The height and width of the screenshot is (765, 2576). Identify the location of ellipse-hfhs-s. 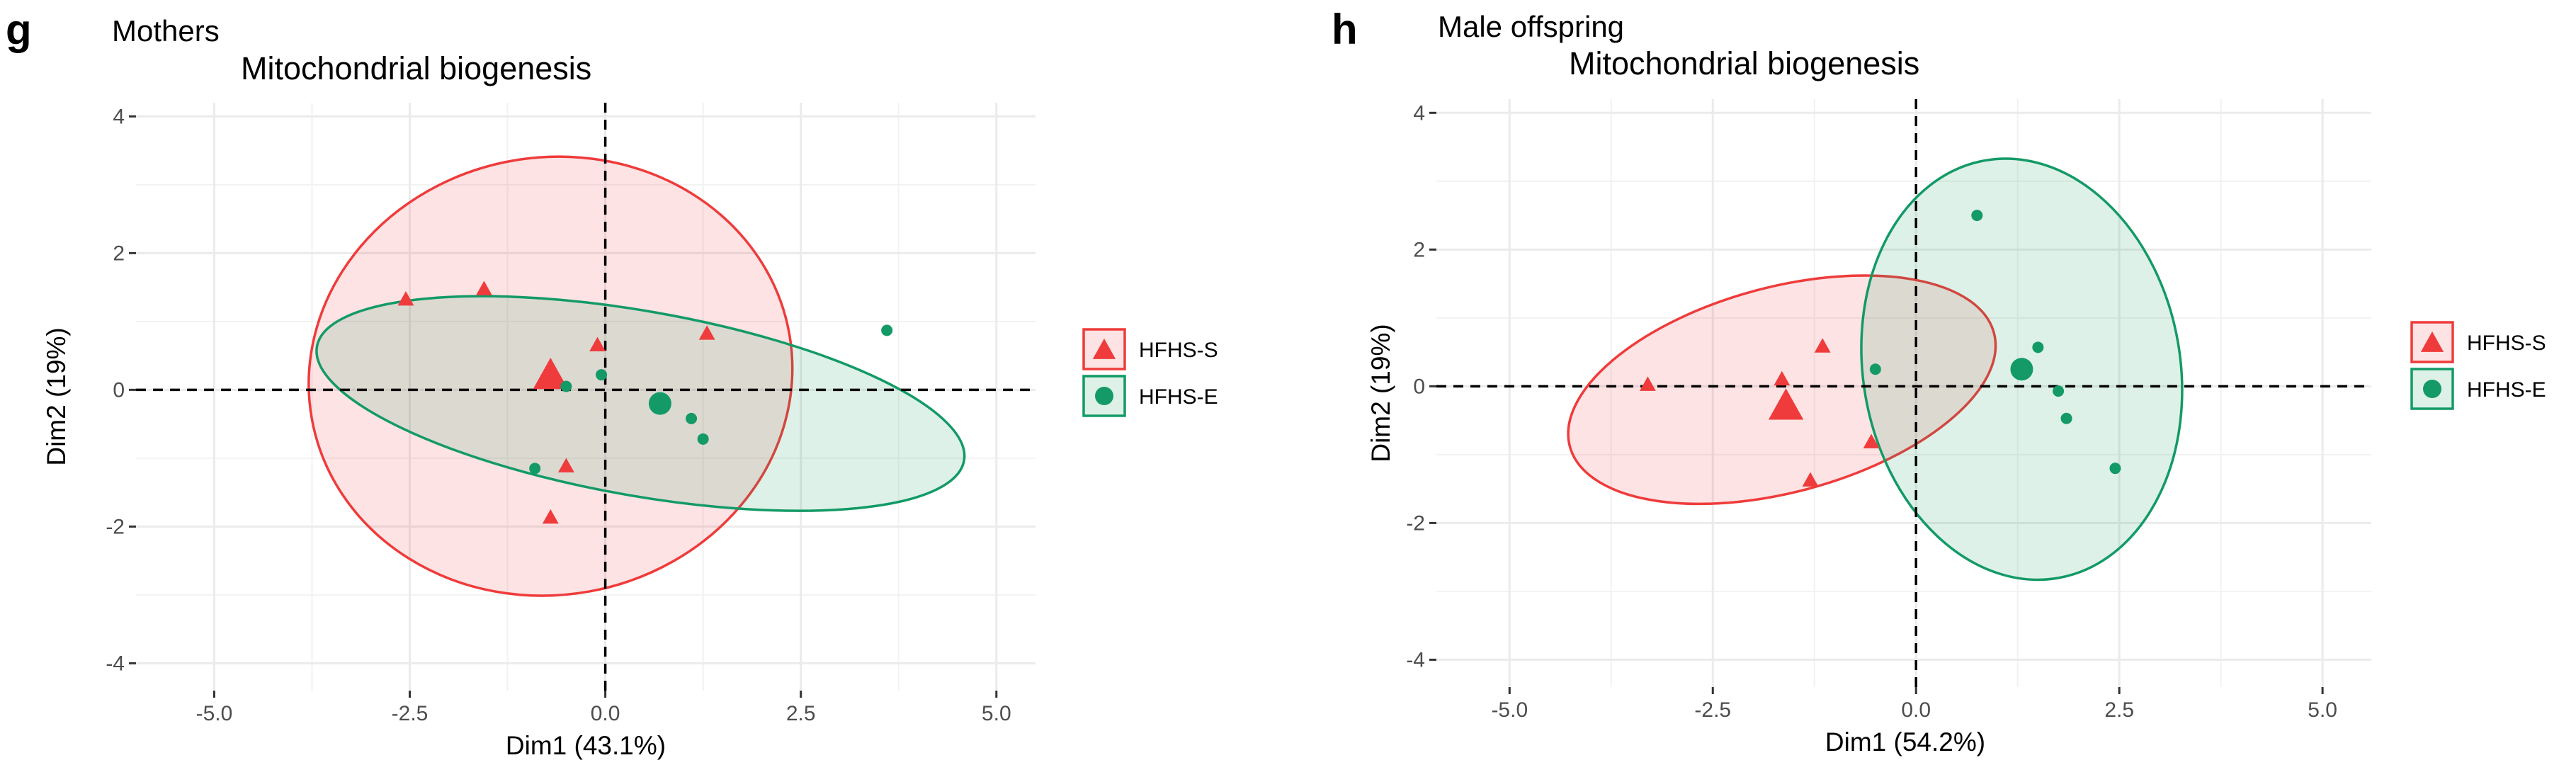
(1782, 390).